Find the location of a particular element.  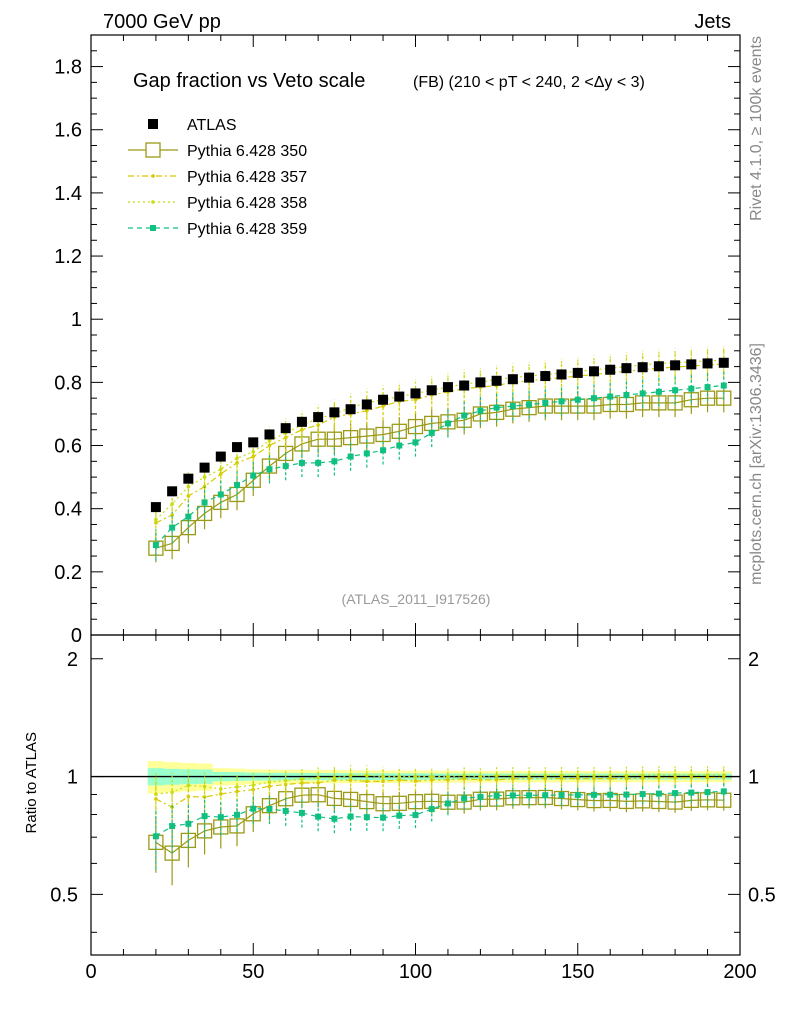

pythia-6-428-350-line is located at coordinates (439, 824).